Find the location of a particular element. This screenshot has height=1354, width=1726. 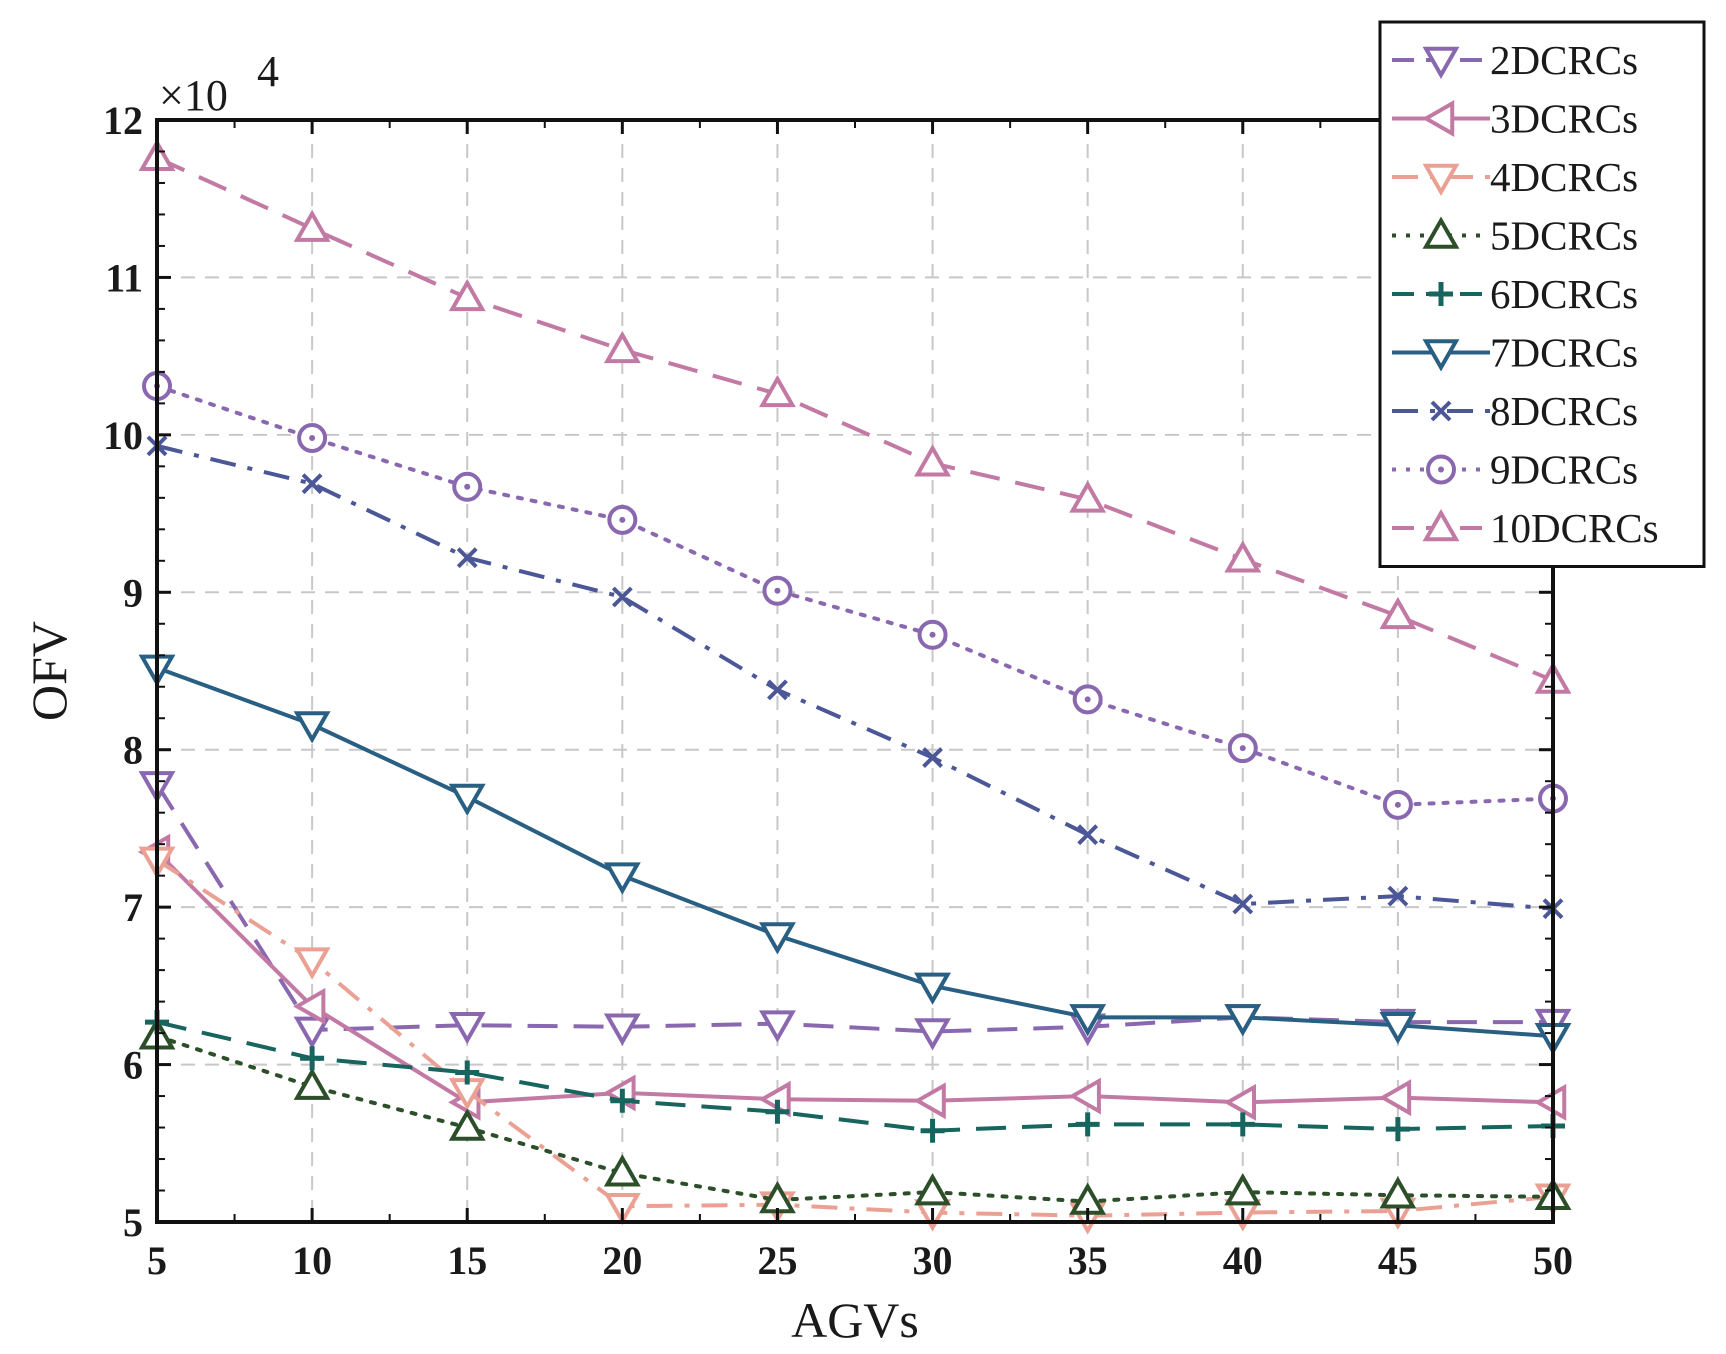

x-tick-label: 35 is located at coordinates (1088, 1260).